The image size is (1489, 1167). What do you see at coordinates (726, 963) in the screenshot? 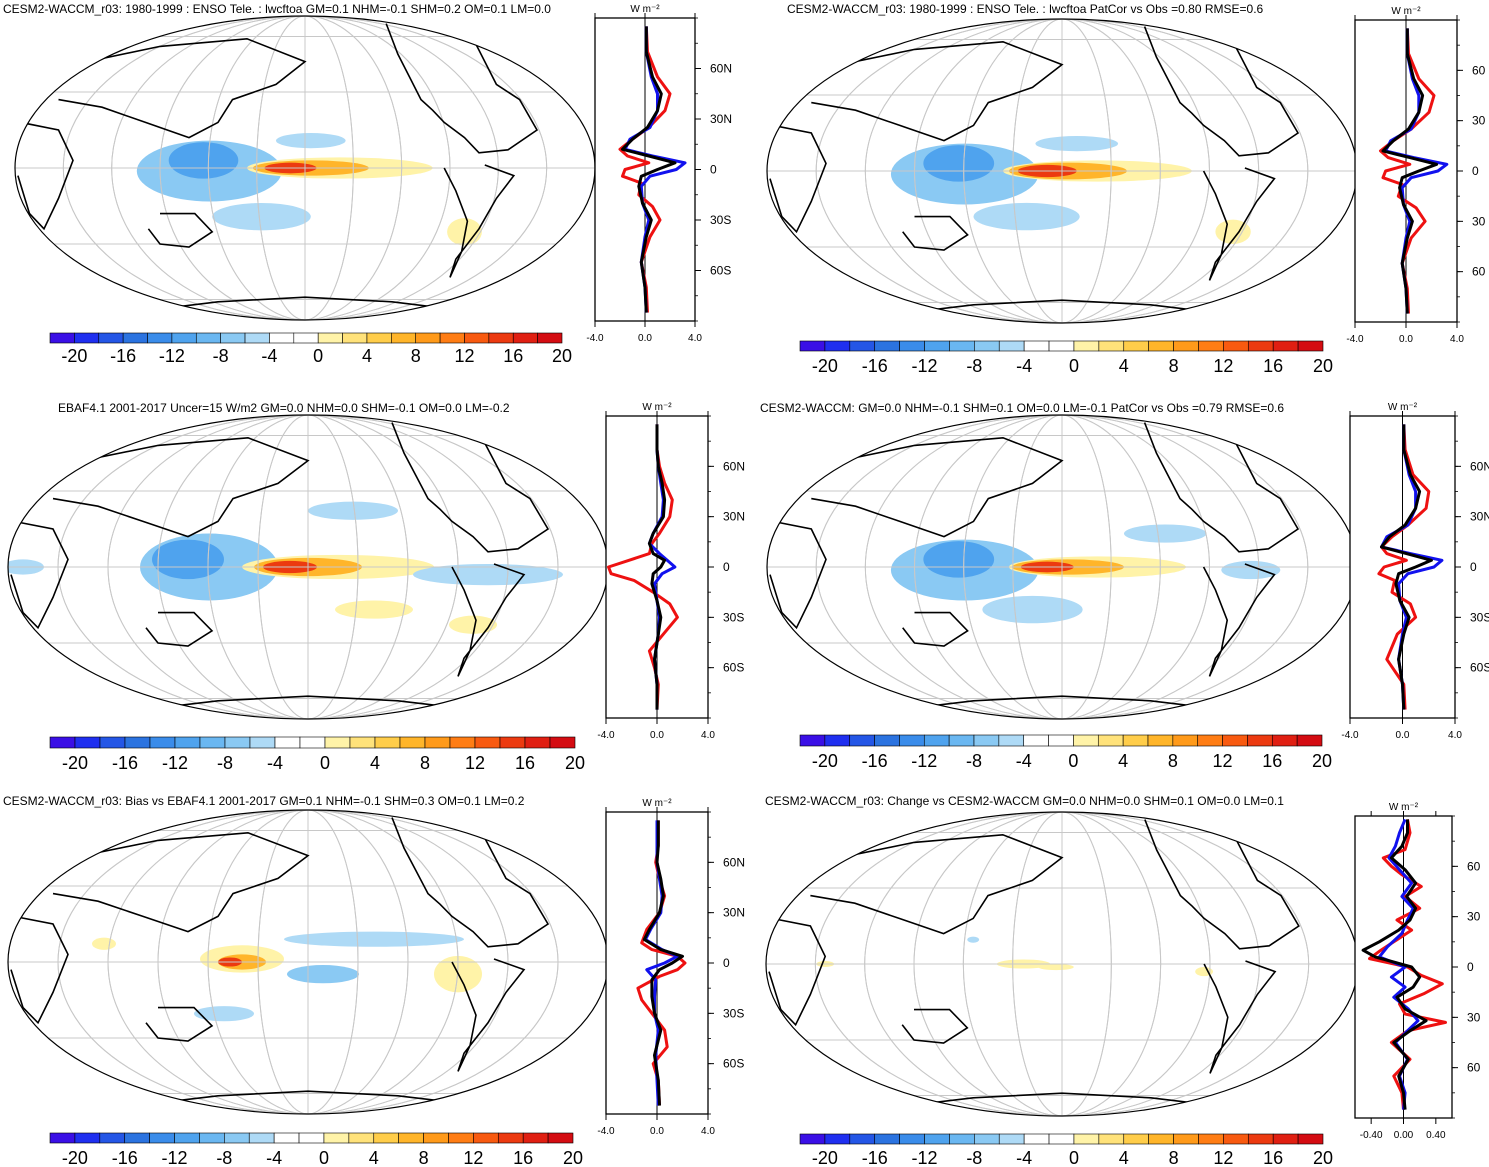
I see `y-tick-label: 0` at bounding box center [726, 963].